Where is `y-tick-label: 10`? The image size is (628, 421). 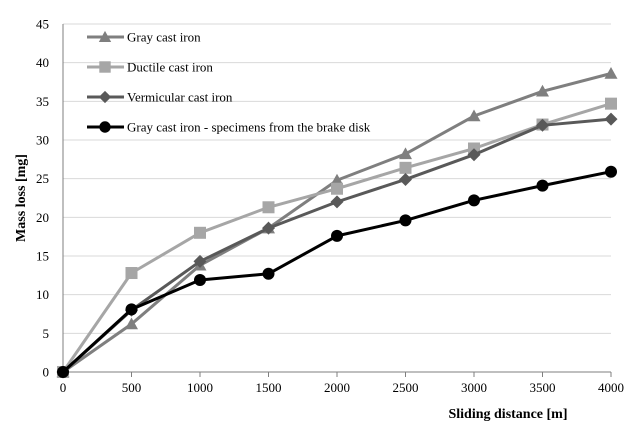
y-tick-label: 10 is located at coordinates (42, 294).